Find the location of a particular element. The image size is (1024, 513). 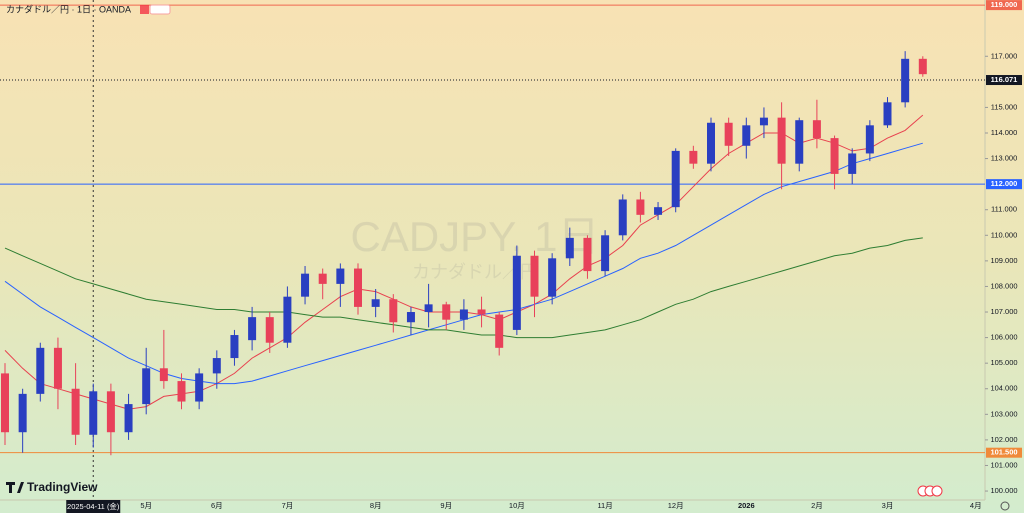

x-tick-label: 2月 is located at coordinates (817, 505).